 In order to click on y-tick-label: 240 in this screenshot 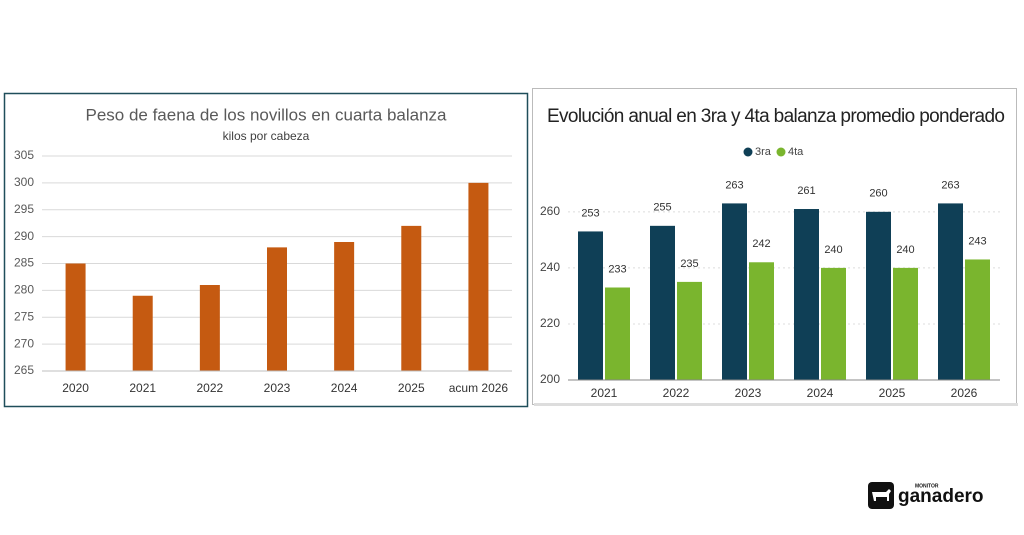, I will do `click(550, 267)`.